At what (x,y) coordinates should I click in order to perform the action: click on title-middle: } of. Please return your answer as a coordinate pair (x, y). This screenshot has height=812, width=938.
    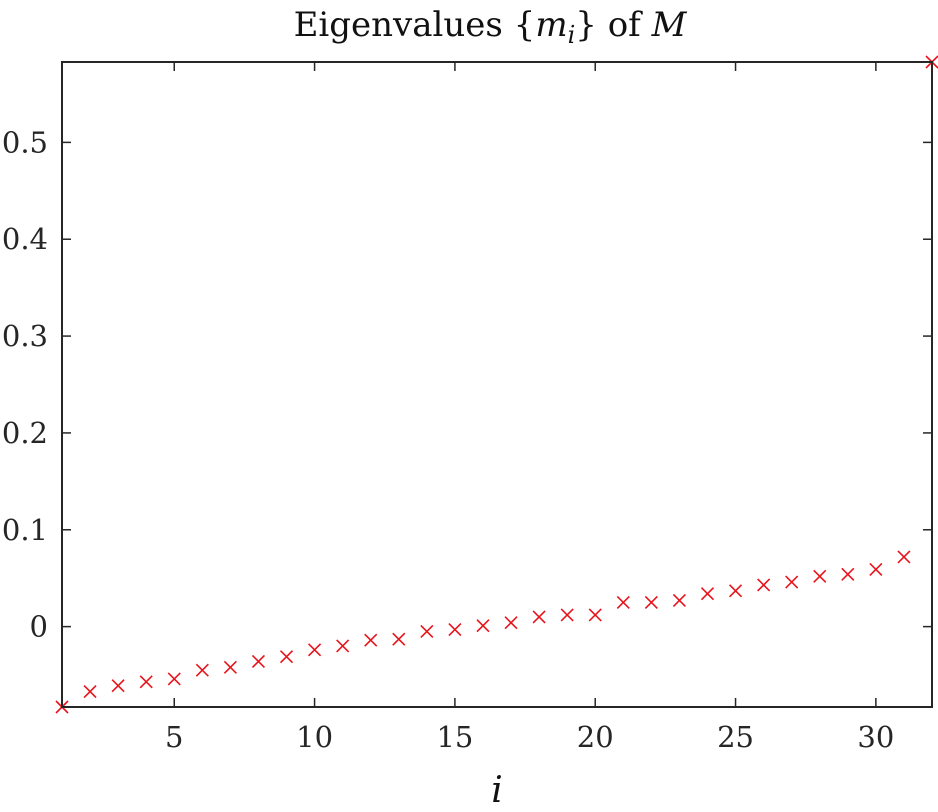
    Looking at the image, I should click on (613, 25).